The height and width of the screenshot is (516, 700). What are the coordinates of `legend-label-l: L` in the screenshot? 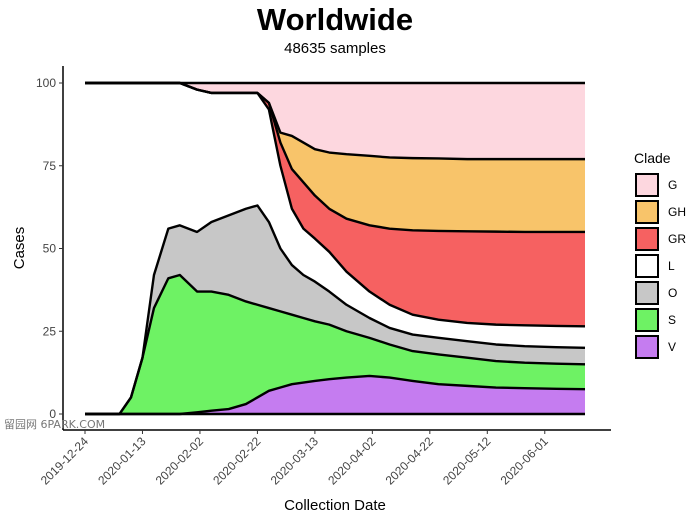 It's located at (671, 266).